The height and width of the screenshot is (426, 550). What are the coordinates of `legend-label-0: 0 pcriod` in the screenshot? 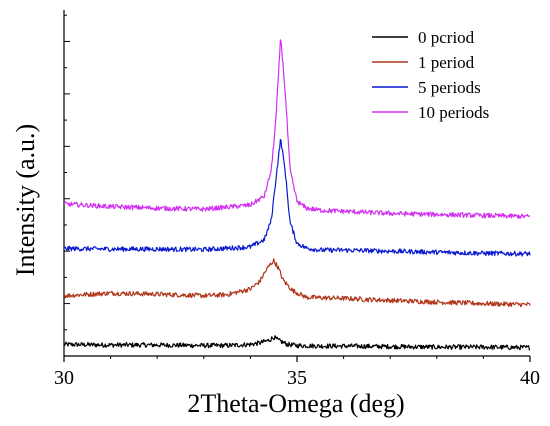 It's located at (446, 37).